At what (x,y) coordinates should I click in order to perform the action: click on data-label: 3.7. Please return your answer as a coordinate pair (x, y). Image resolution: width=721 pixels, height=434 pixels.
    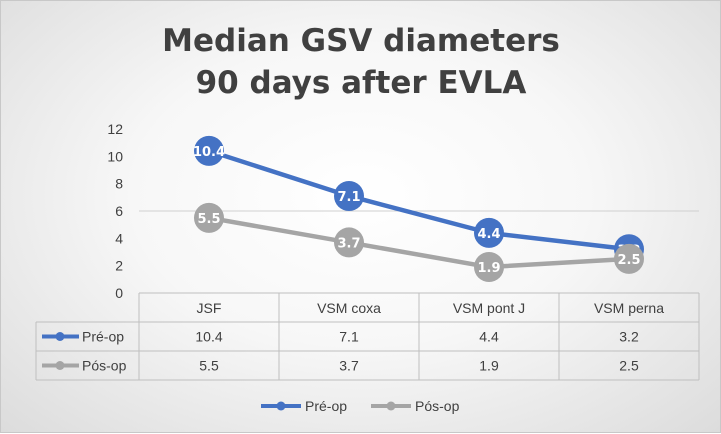
    Looking at the image, I should click on (348, 243).